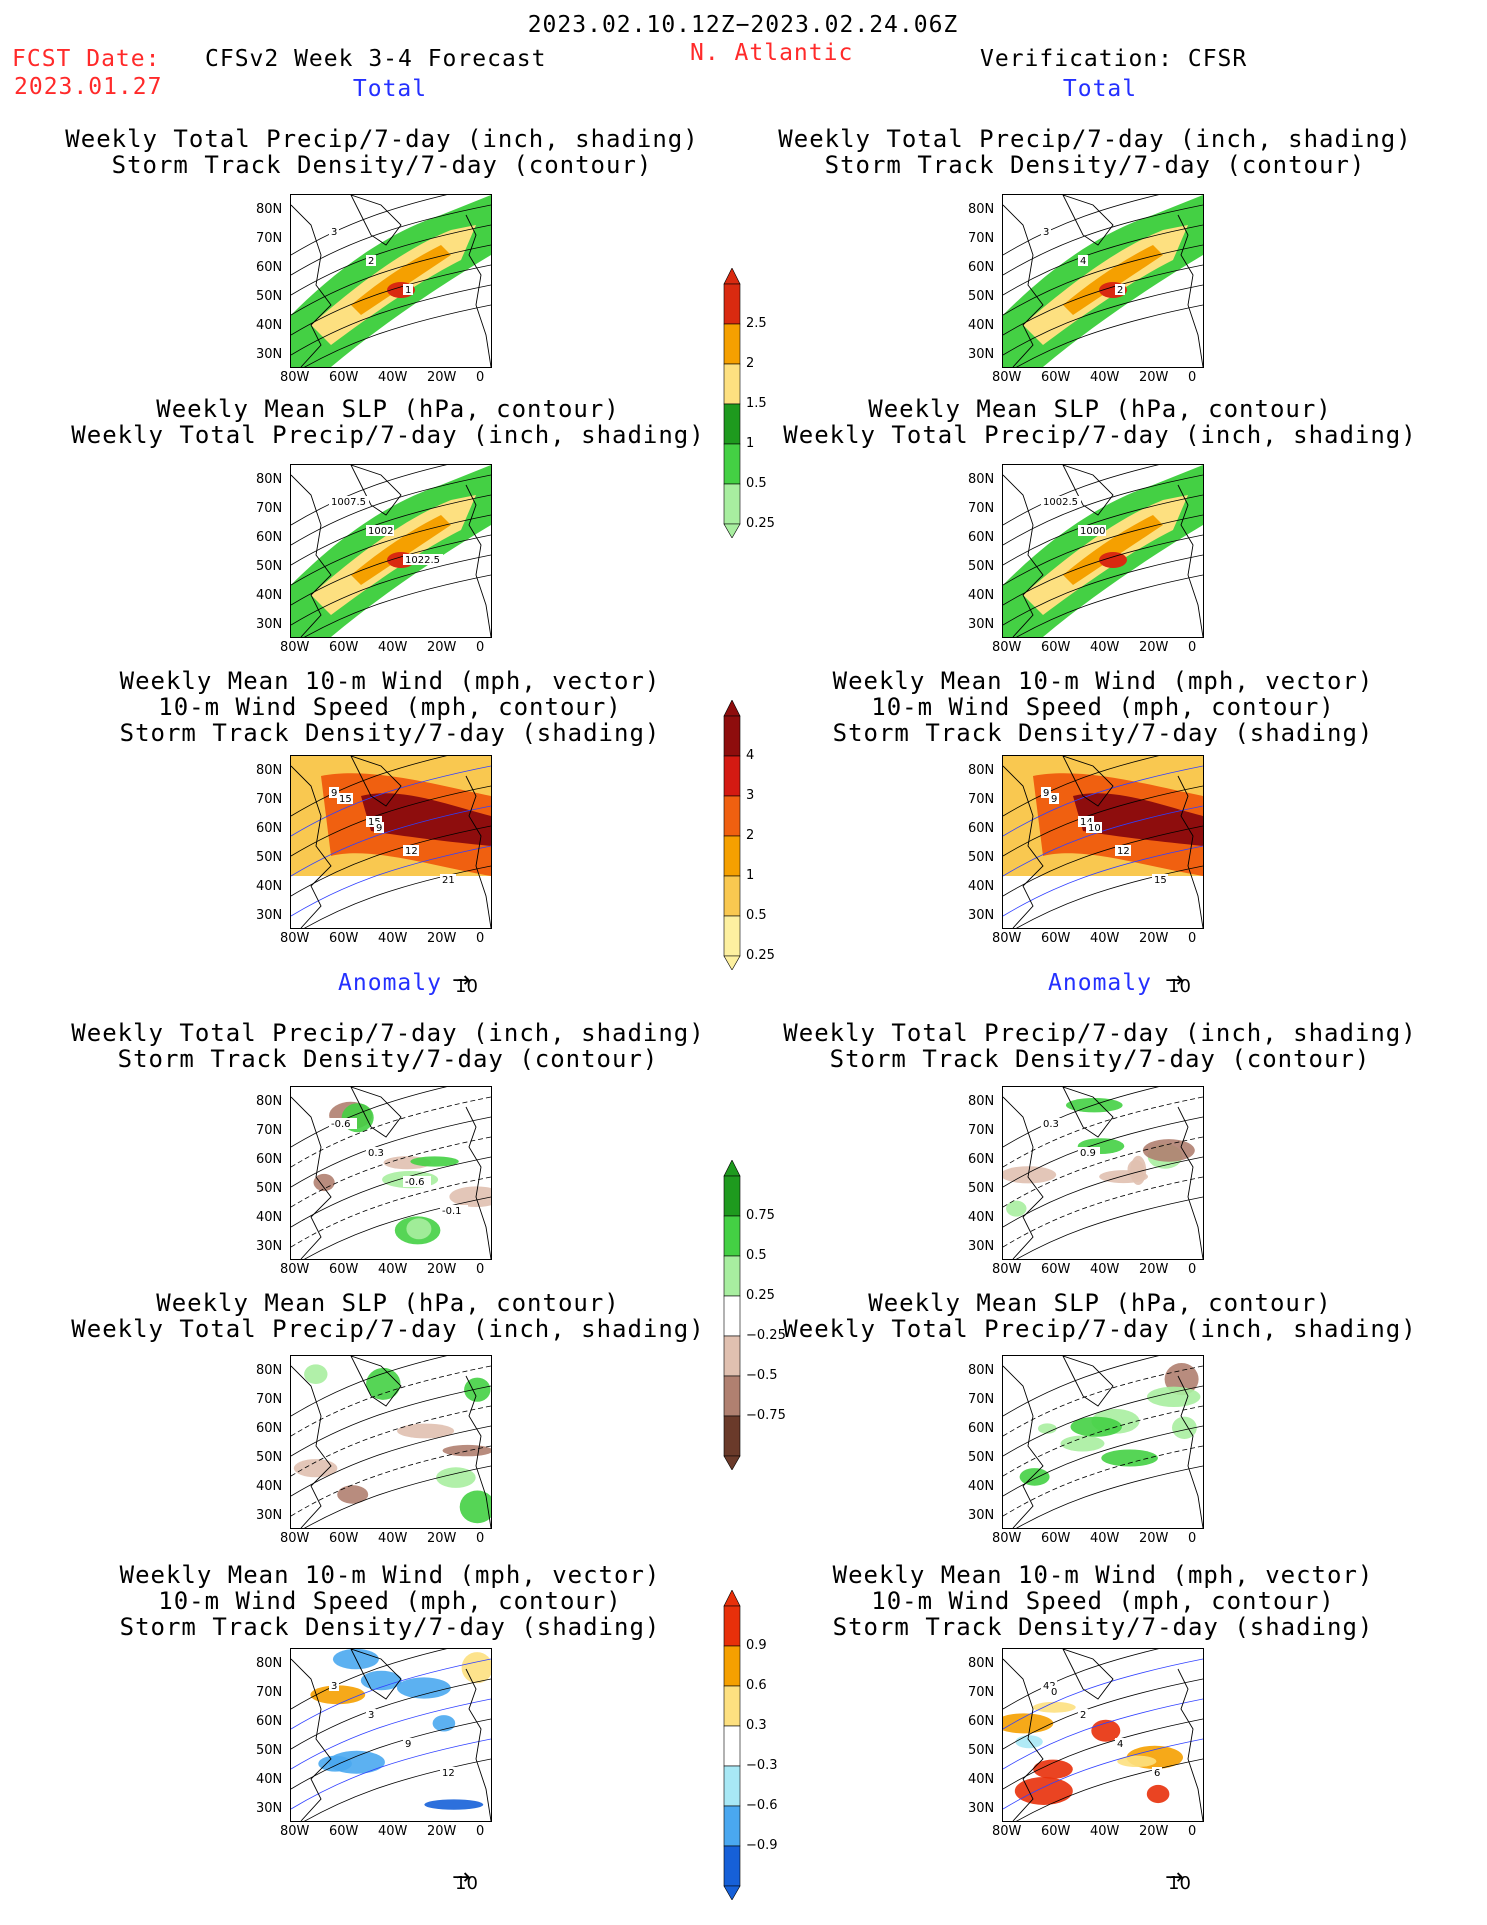  I want to click on colorbar-track_total: 4 3 2 1 0.5 0.25, so click(748, 836).